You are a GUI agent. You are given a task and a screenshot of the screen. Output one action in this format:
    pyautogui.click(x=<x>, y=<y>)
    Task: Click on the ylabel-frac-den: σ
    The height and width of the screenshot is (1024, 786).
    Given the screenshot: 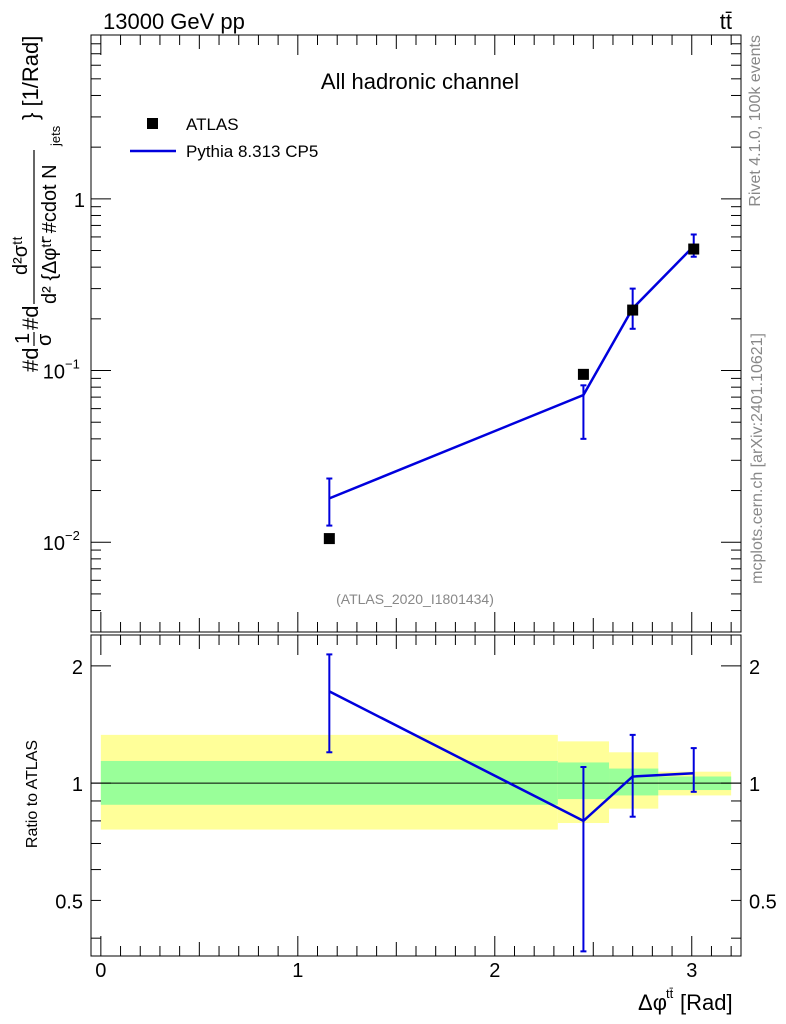 What is the action you would take?
    pyautogui.click(x=45, y=339)
    